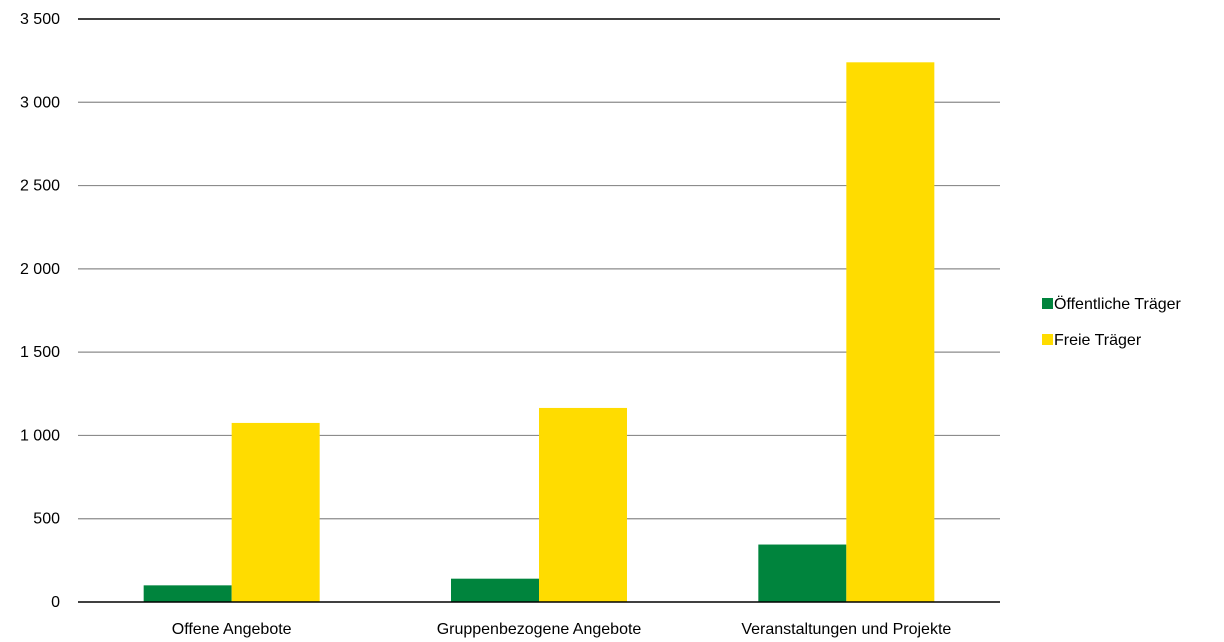  I want to click on legend-label: Öffentliche Träger, so click(1118, 304).